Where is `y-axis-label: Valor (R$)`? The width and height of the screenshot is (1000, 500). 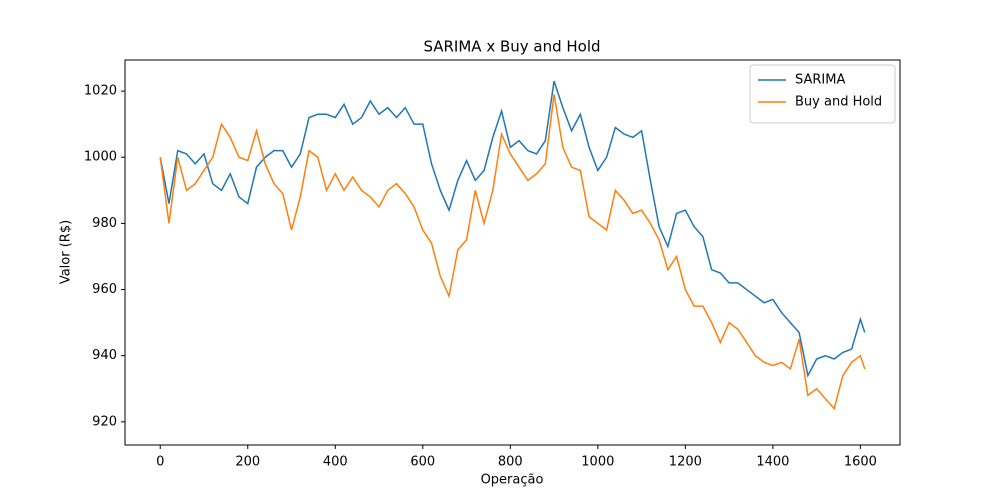 y-axis-label: Valor (R$) is located at coordinates (66, 252).